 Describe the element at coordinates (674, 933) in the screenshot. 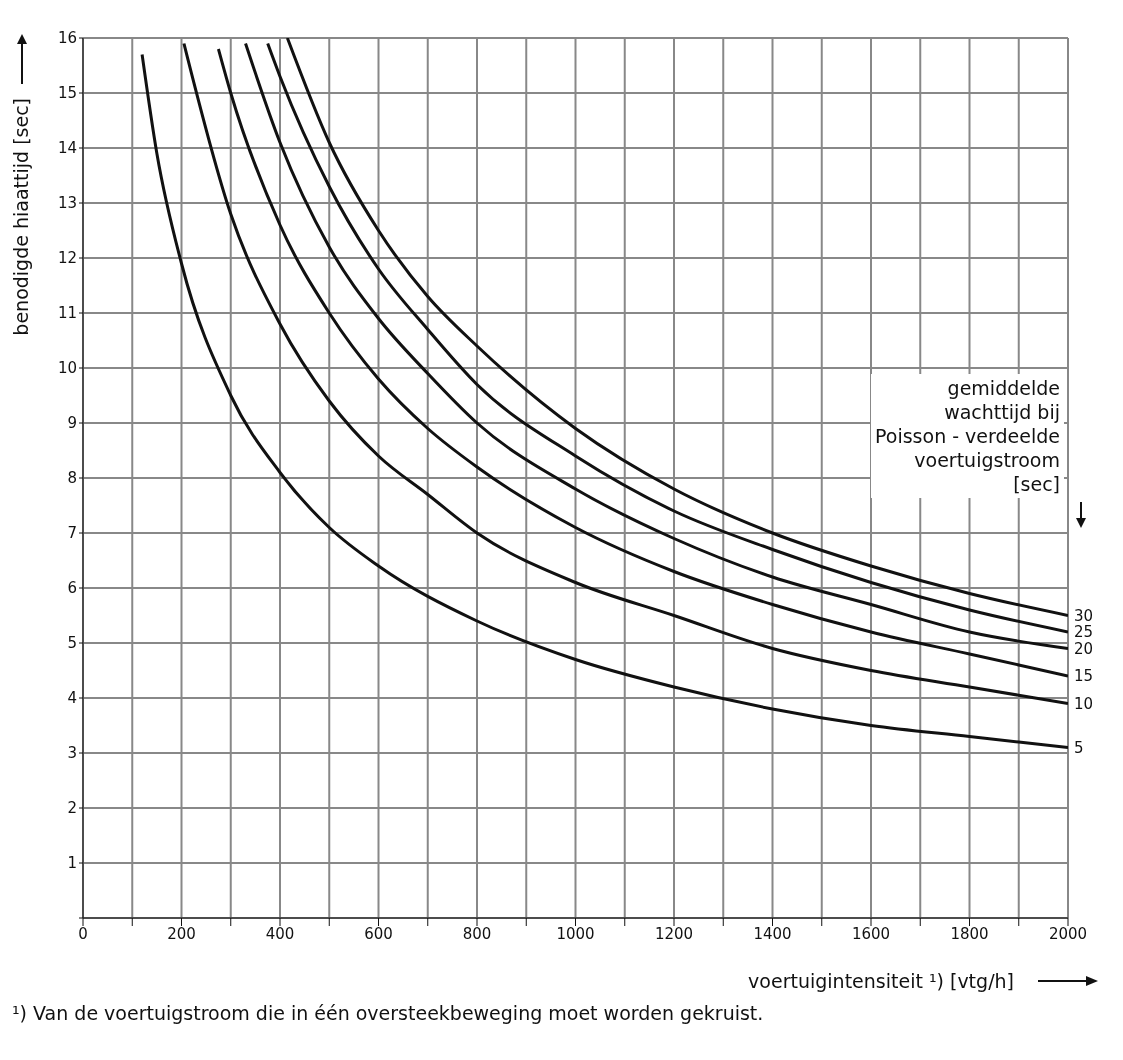

I see `x-tick-label: 1200` at that location.